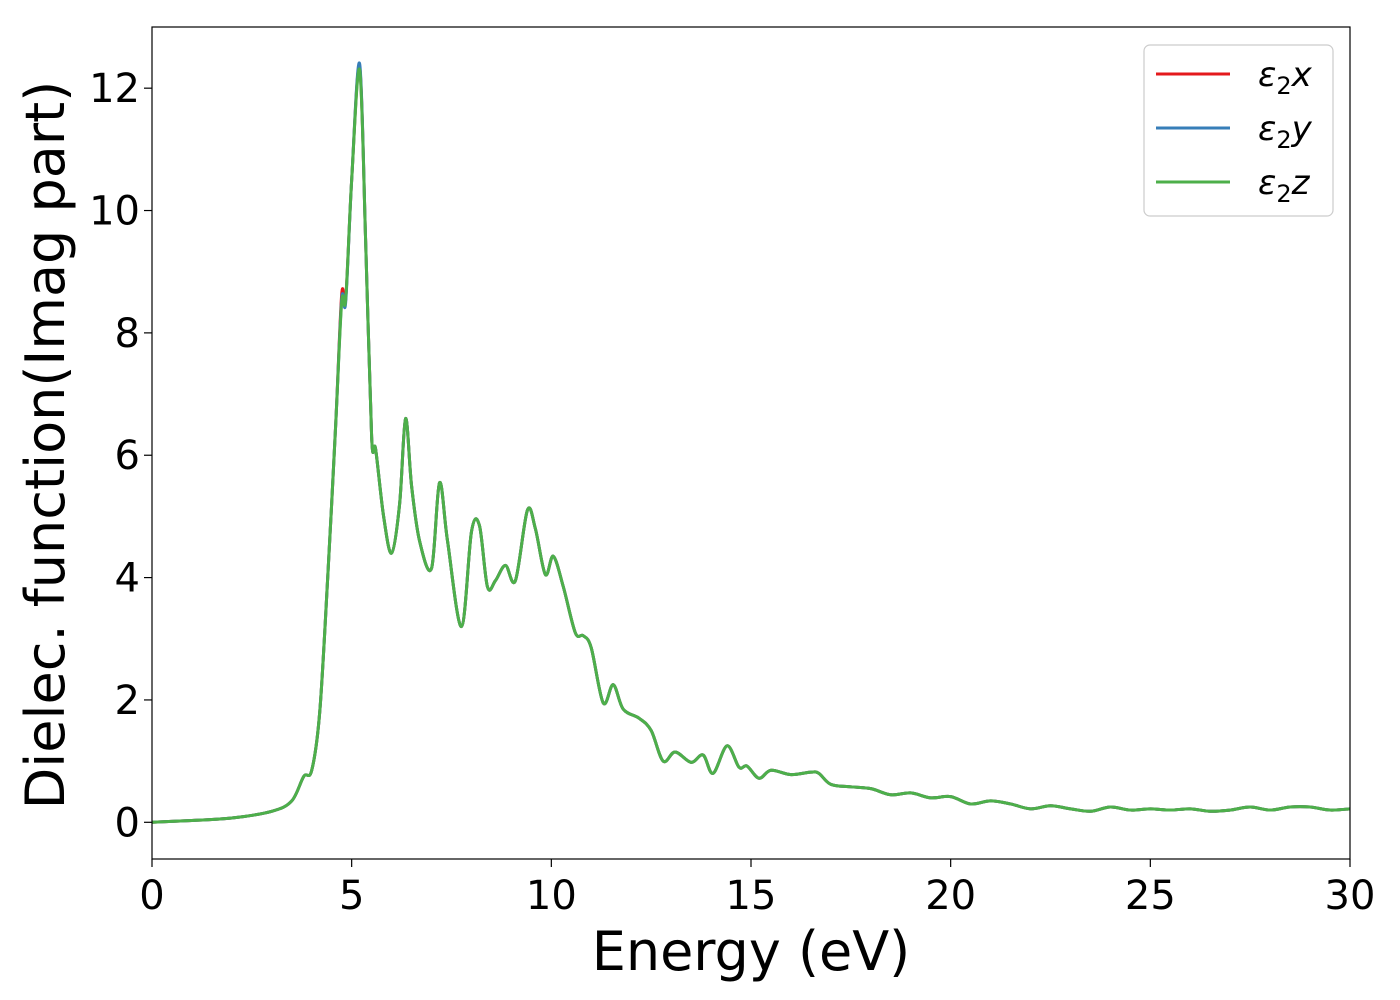 The image size is (1400, 1000). I want to click on x-axis: 0 5 10 15 20 25 30, so click(757, 889).